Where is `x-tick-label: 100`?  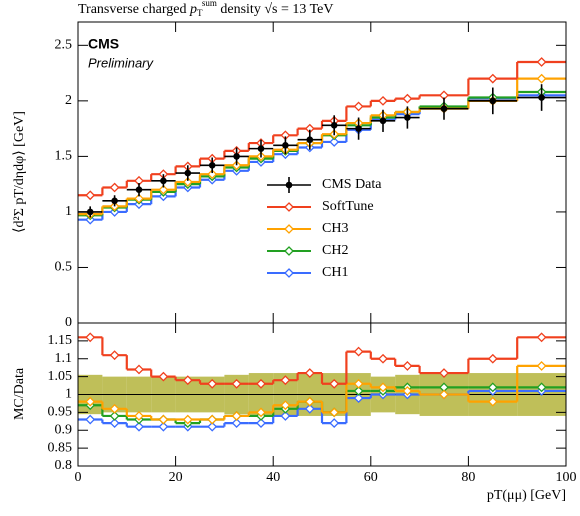 x-tick-label: 100 is located at coordinates (566, 477).